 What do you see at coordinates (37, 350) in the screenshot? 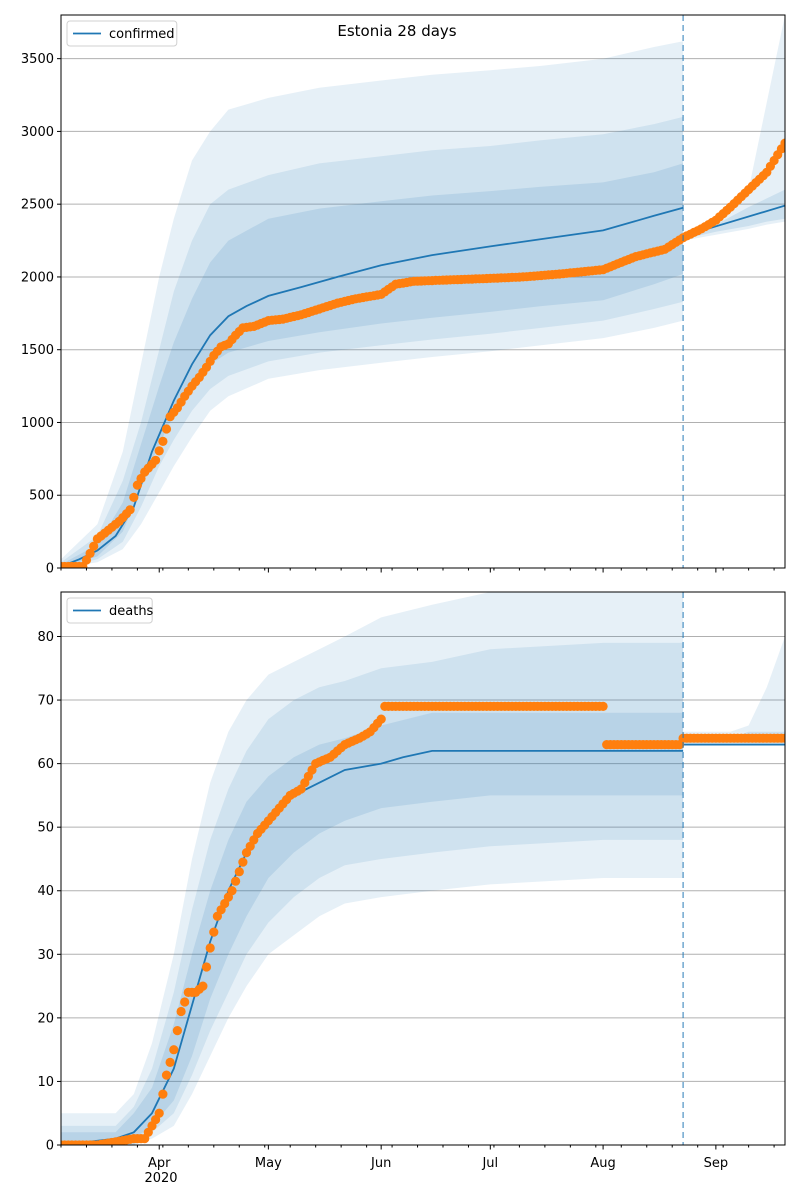
I see `y-tick-label: 1500` at bounding box center [37, 350].